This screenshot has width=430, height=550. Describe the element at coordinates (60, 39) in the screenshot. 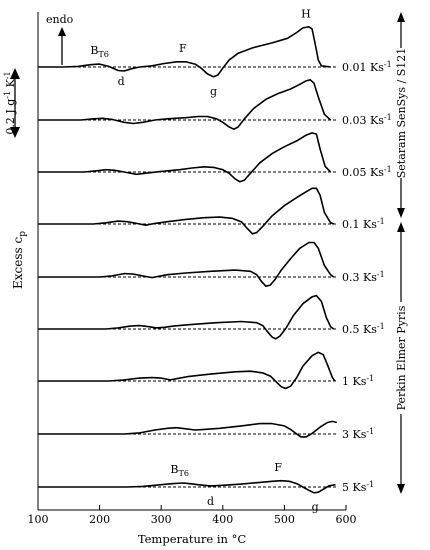

I see `endo-indicator: endo` at that location.